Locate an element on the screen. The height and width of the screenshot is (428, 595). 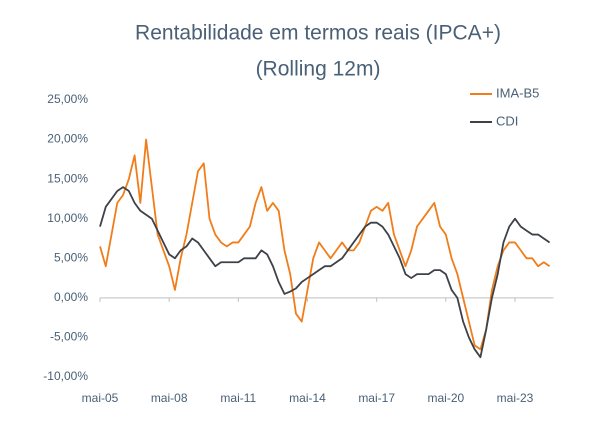
y-tick-label: 25,00% is located at coordinates (67, 99).